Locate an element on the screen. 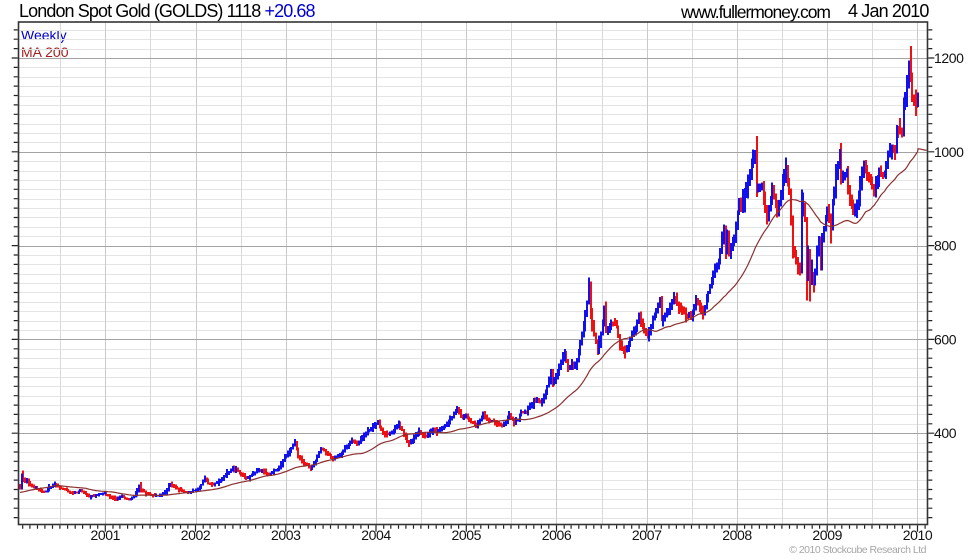 This screenshot has width=980, height=560. svg-text: 2010 is located at coordinates (918, 535).